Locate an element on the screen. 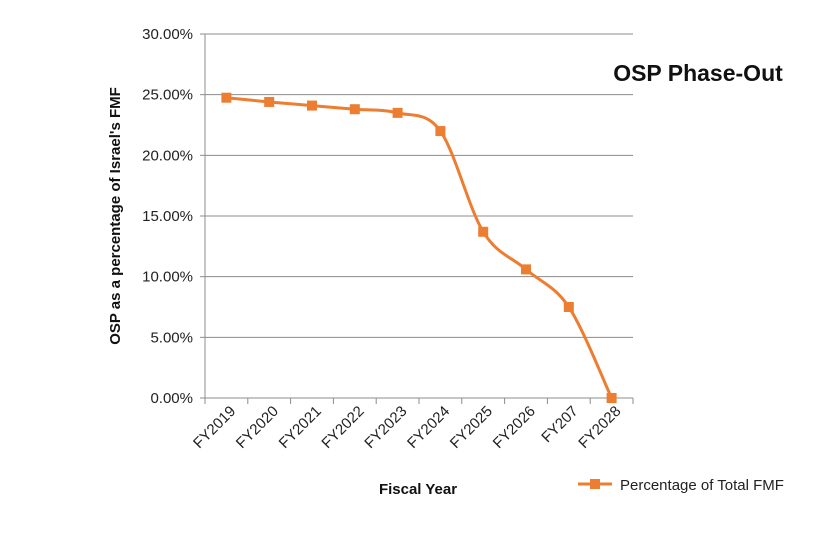 This screenshot has width=829, height=550. y-tick-labels: 0.00% 5.00% 10.00% 15.00% 20.00% 25.00% 30.00% is located at coordinates (167, 216).